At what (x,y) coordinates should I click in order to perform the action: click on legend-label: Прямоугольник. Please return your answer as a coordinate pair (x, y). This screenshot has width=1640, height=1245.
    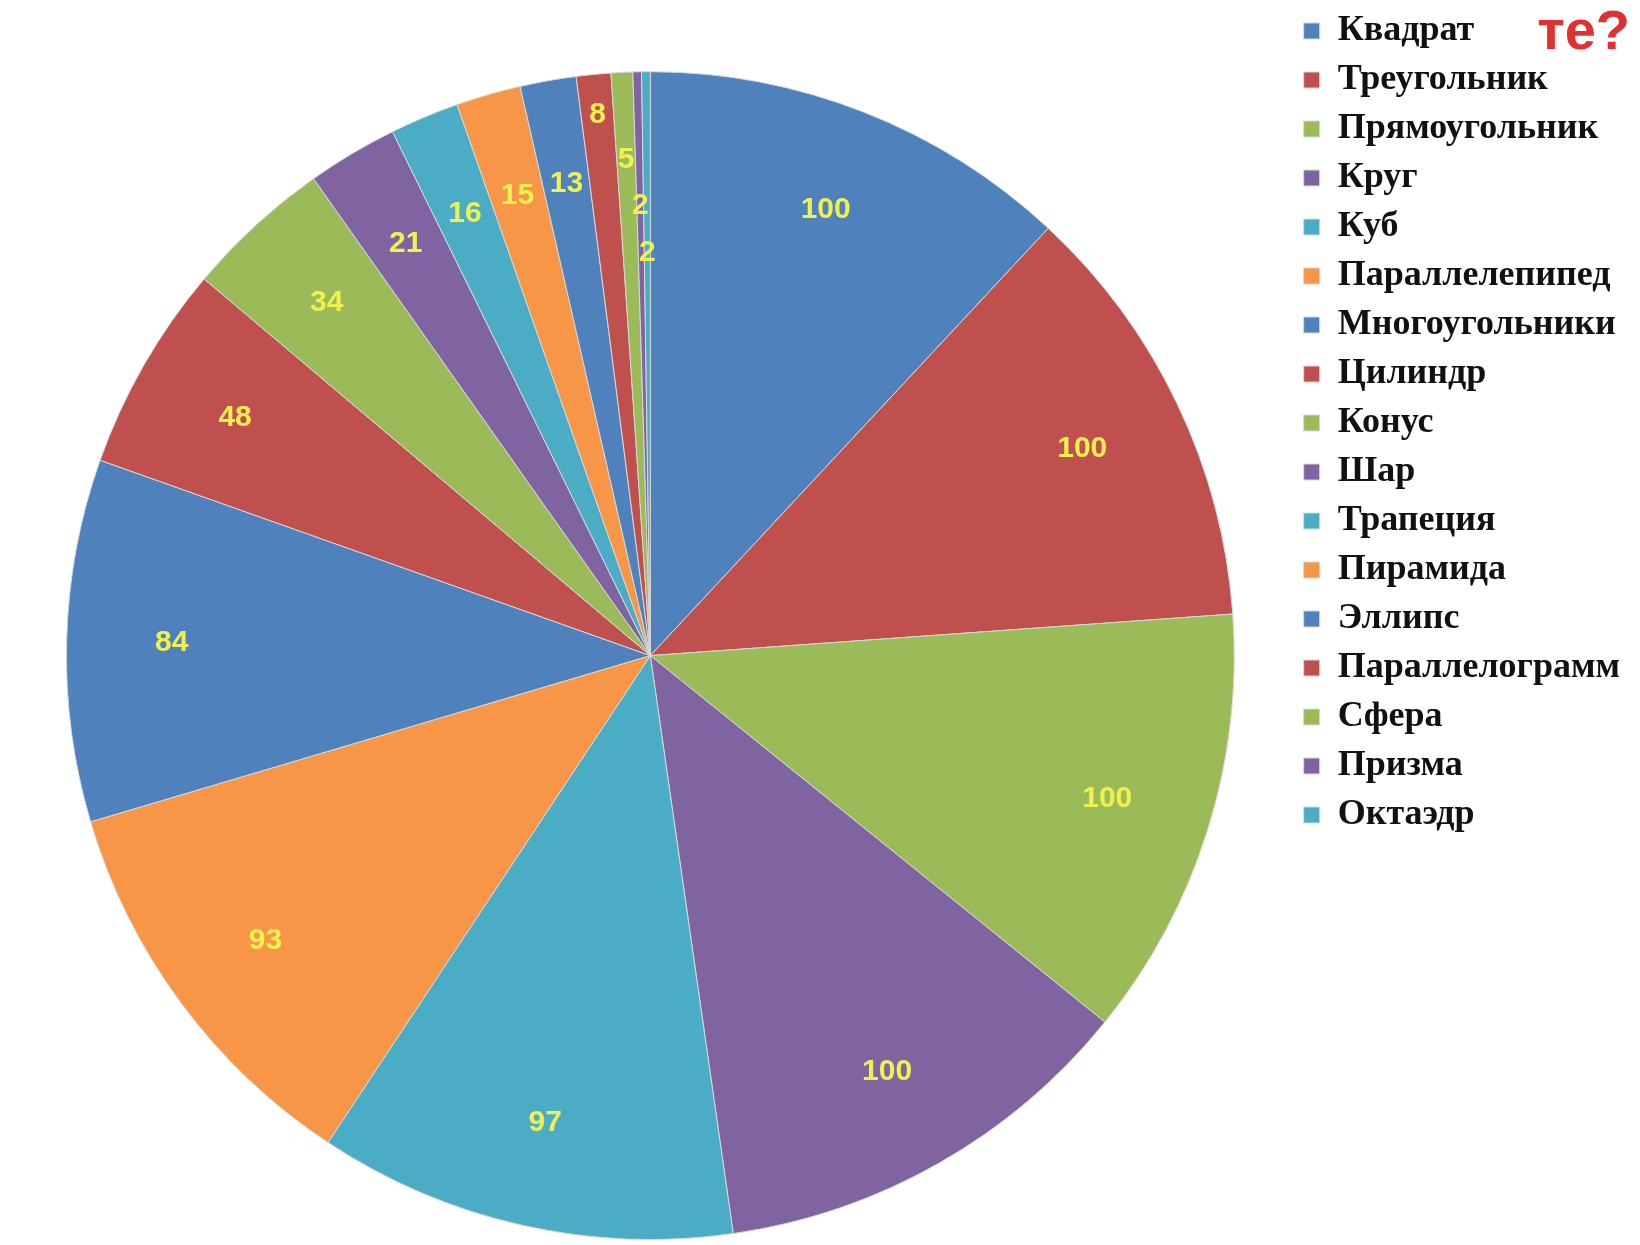
    Looking at the image, I should click on (1468, 126).